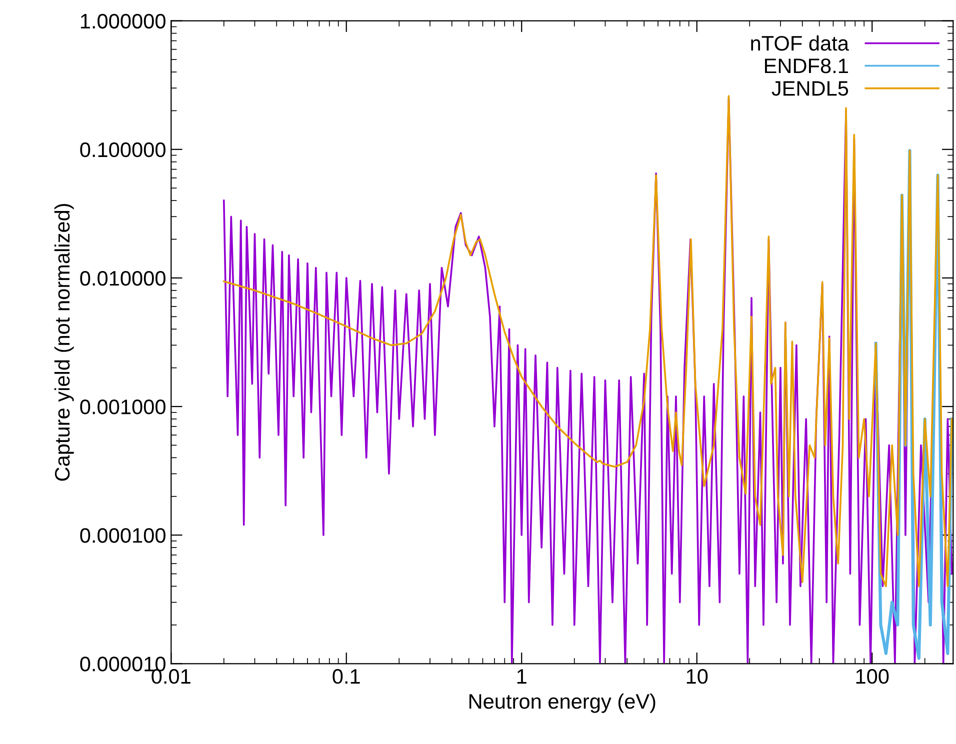 The width and height of the screenshot is (956, 744). What do you see at coordinates (872, 676) in the screenshot?
I see `x-tick-label: 100` at bounding box center [872, 676].